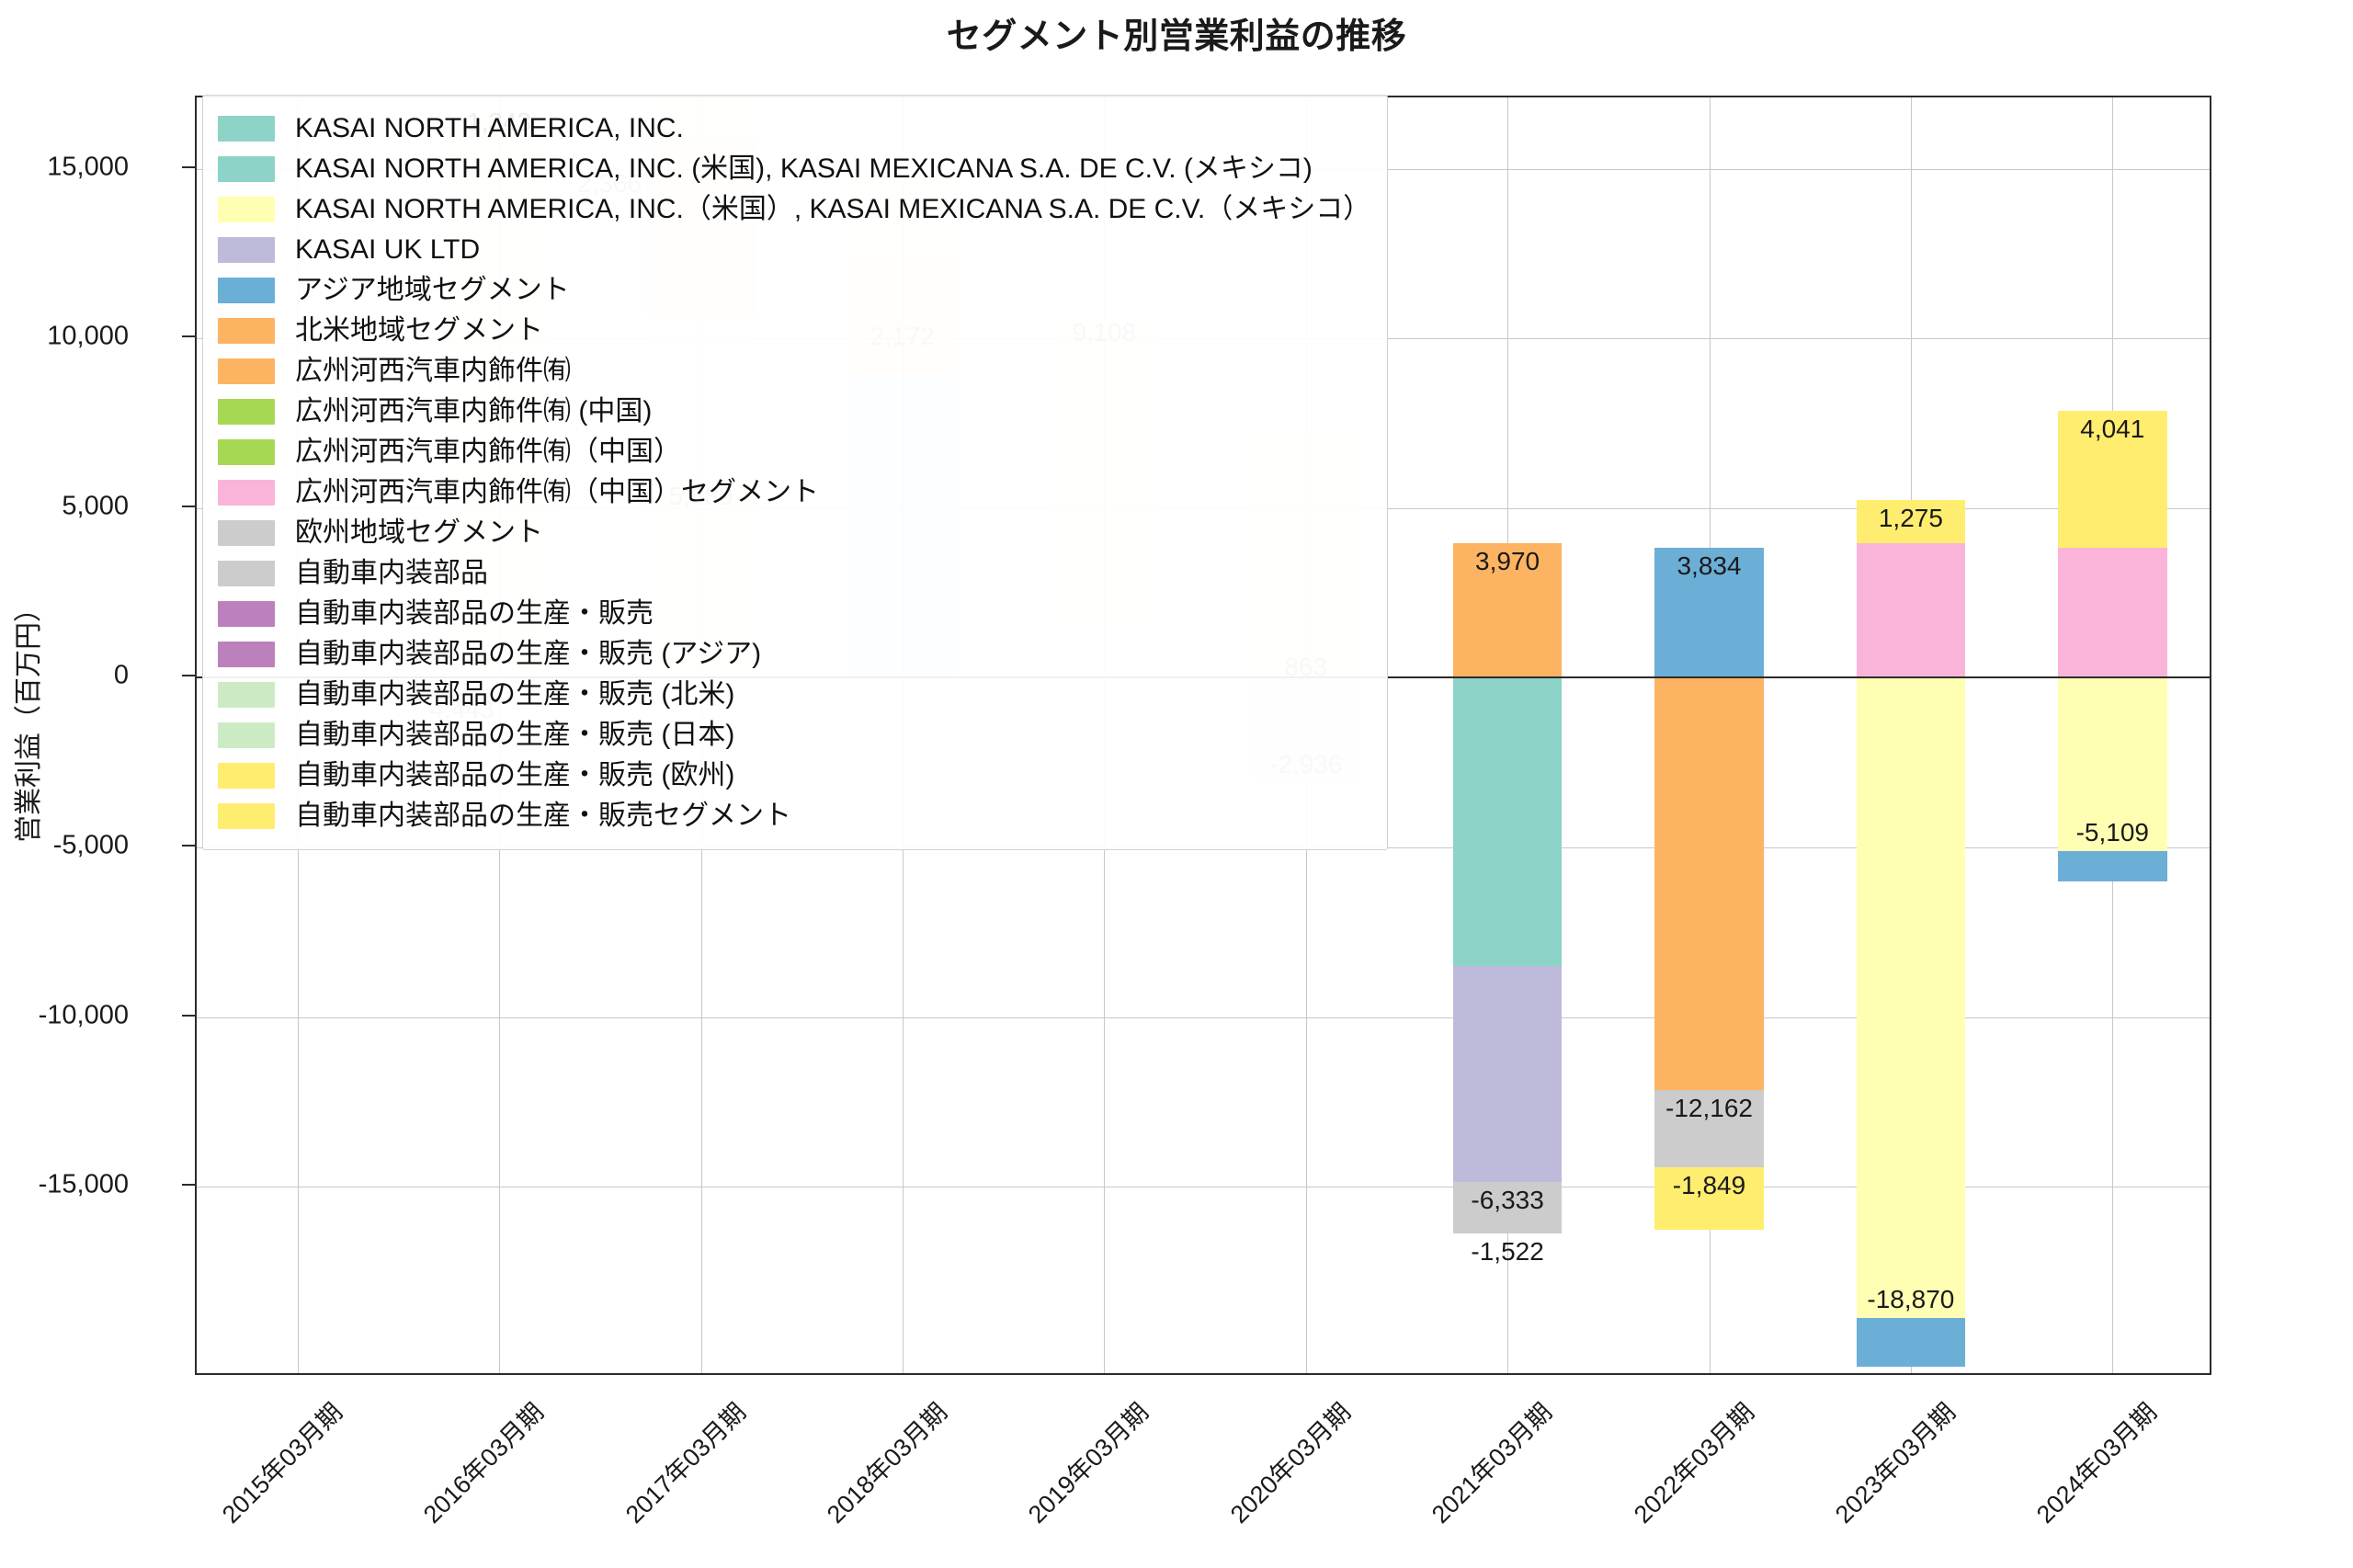 This screenshot has width=2353, height=1568. What do you see at coordinates (90, 845) in the screenshot?
I see `y-axis-tick-label: -5,000` at bounding box center [90, 845].